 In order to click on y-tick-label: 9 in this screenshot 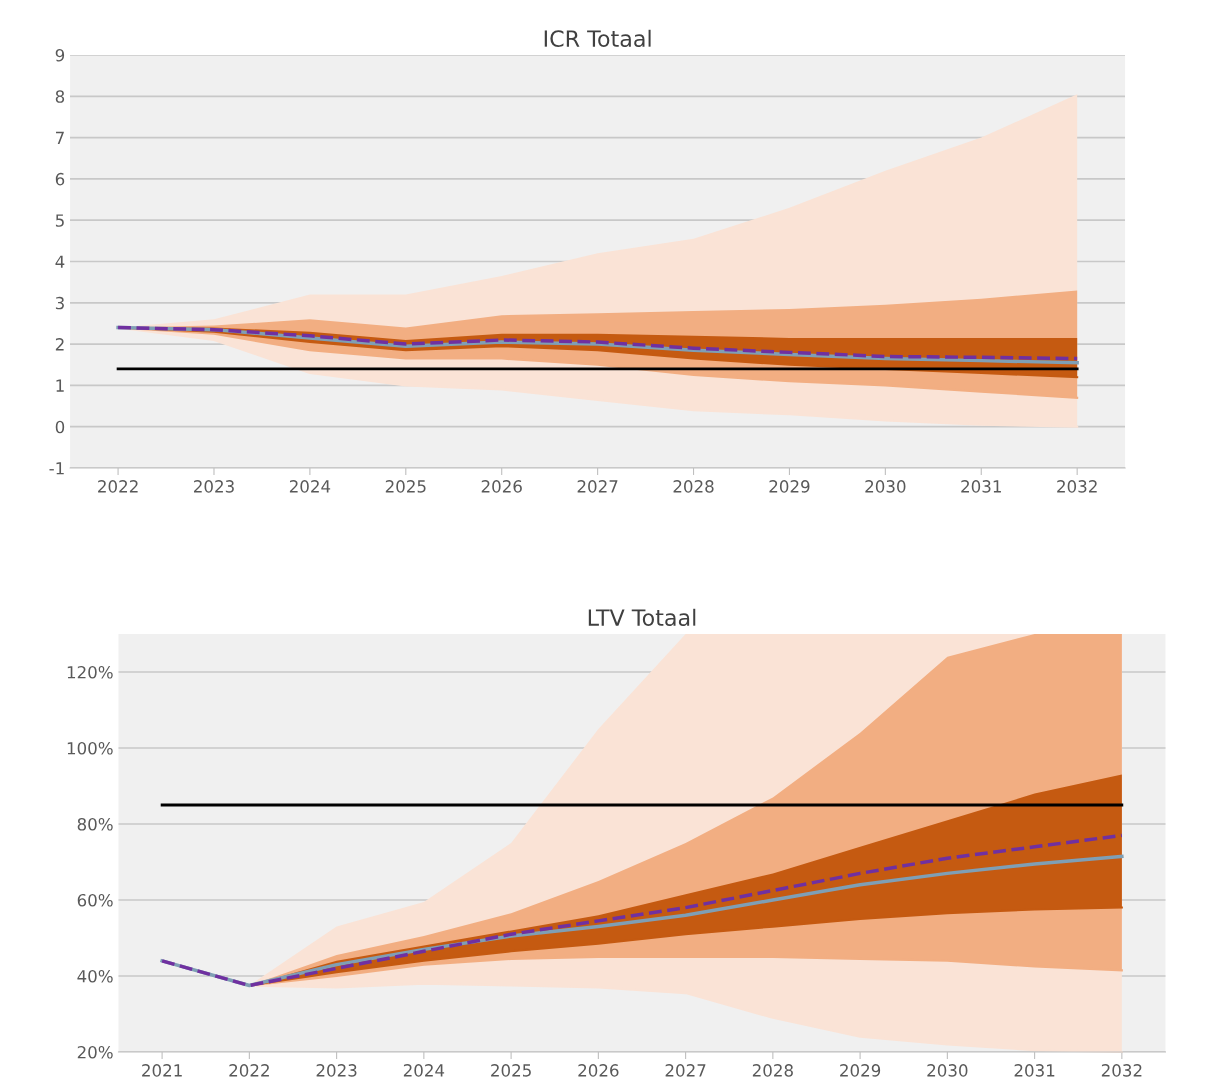, I will do `click(60, 55)`.